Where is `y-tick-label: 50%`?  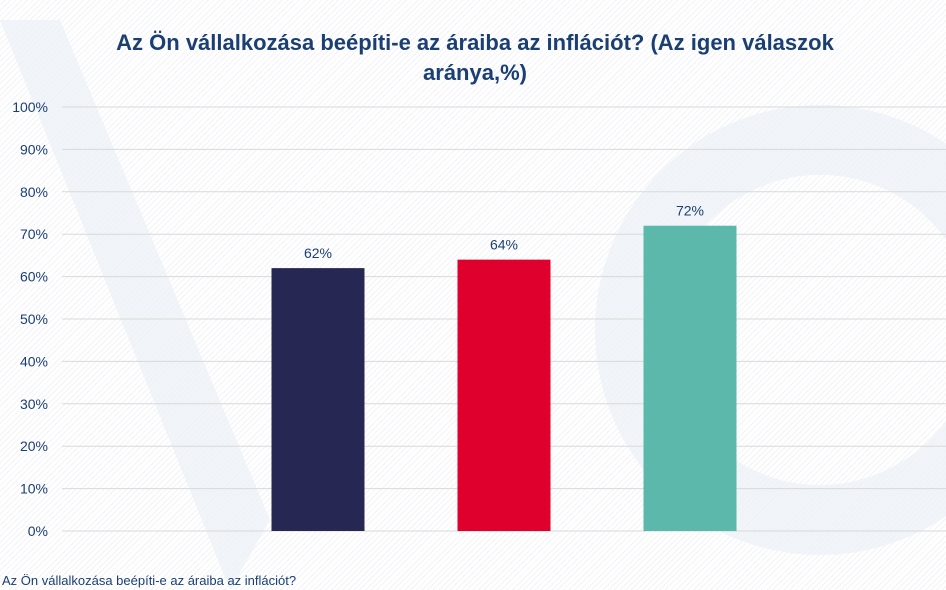
y-tick-label: 50% is located at coordinates (34, 319).